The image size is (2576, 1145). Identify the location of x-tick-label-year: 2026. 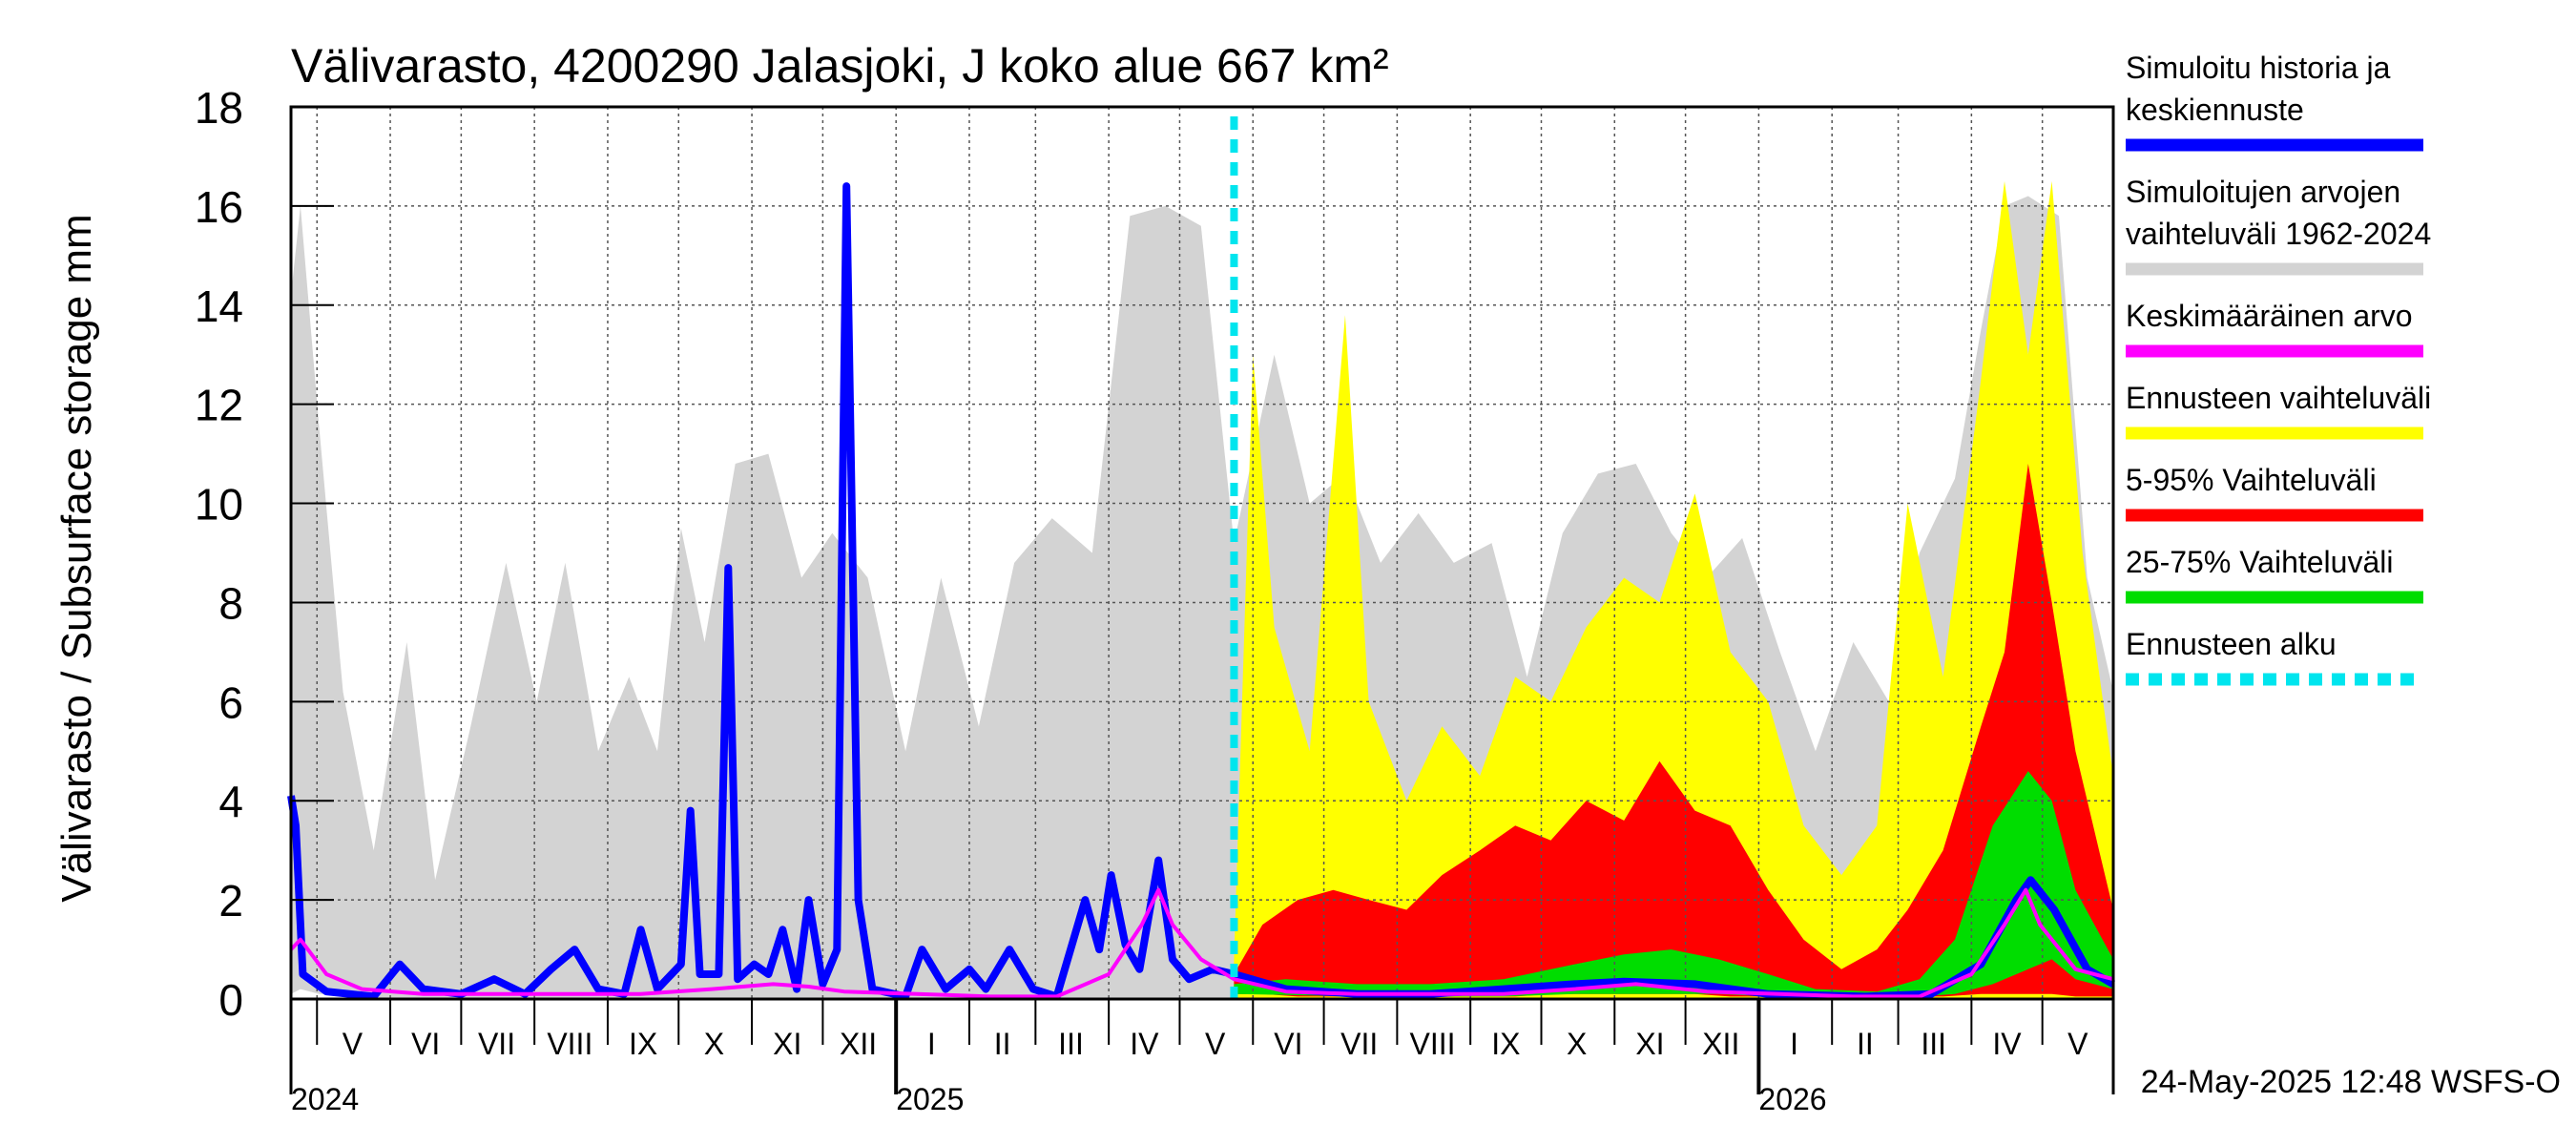
(1792, 1099).